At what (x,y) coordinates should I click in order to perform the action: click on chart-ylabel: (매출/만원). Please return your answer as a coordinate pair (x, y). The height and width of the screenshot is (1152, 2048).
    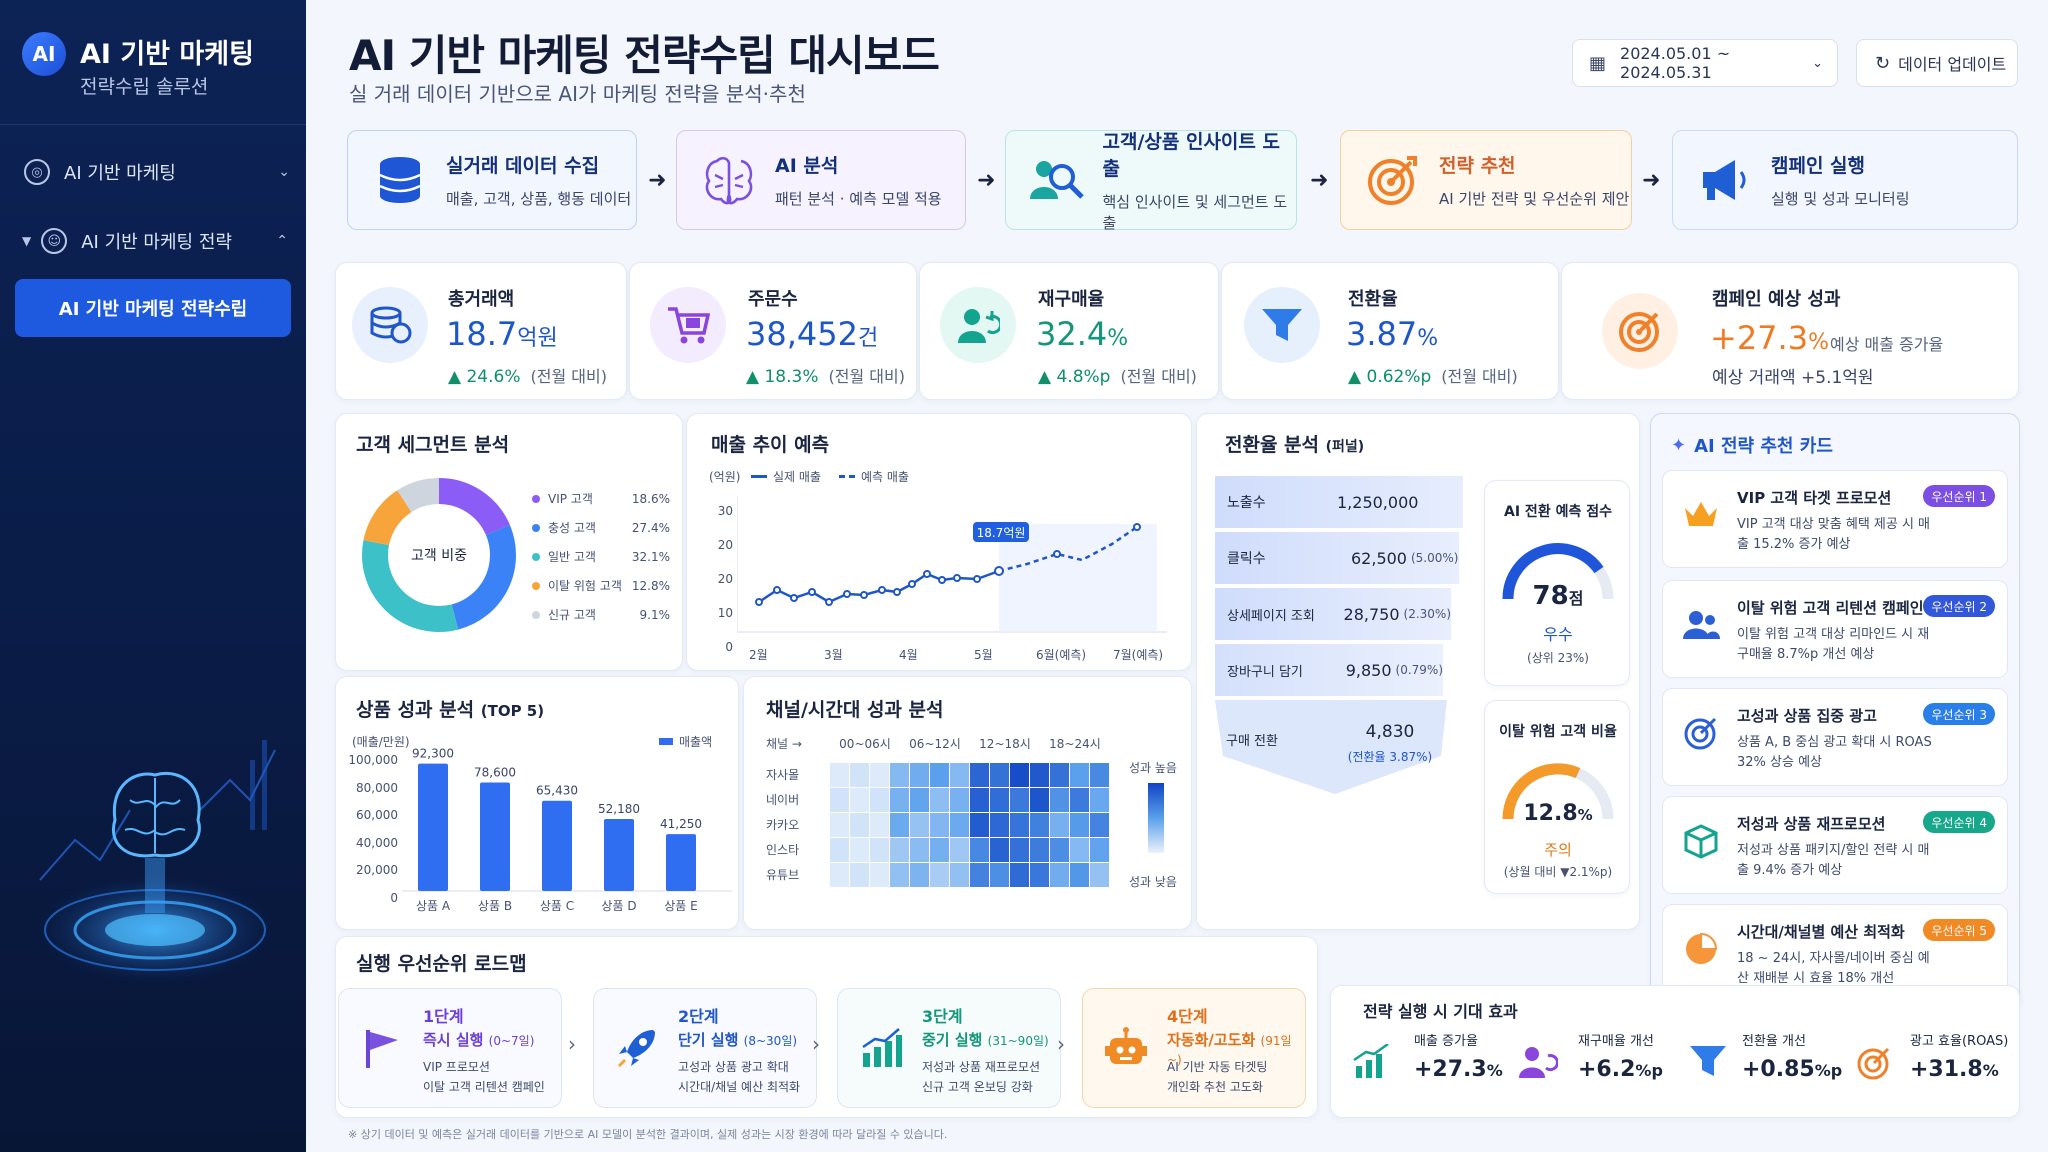
    Looking at the image, I should click on (381, 742).